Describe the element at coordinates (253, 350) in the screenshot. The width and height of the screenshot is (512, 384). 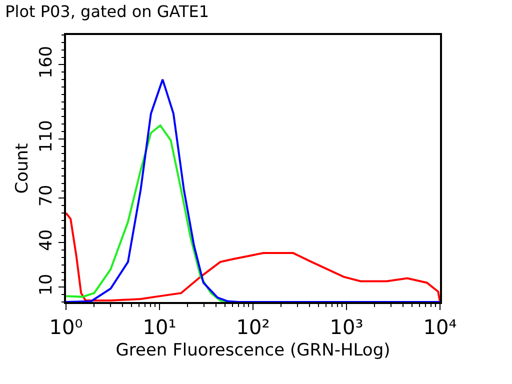
I see `x-axis-title: Green Fluorescence (GRN-HLog)` at that location.